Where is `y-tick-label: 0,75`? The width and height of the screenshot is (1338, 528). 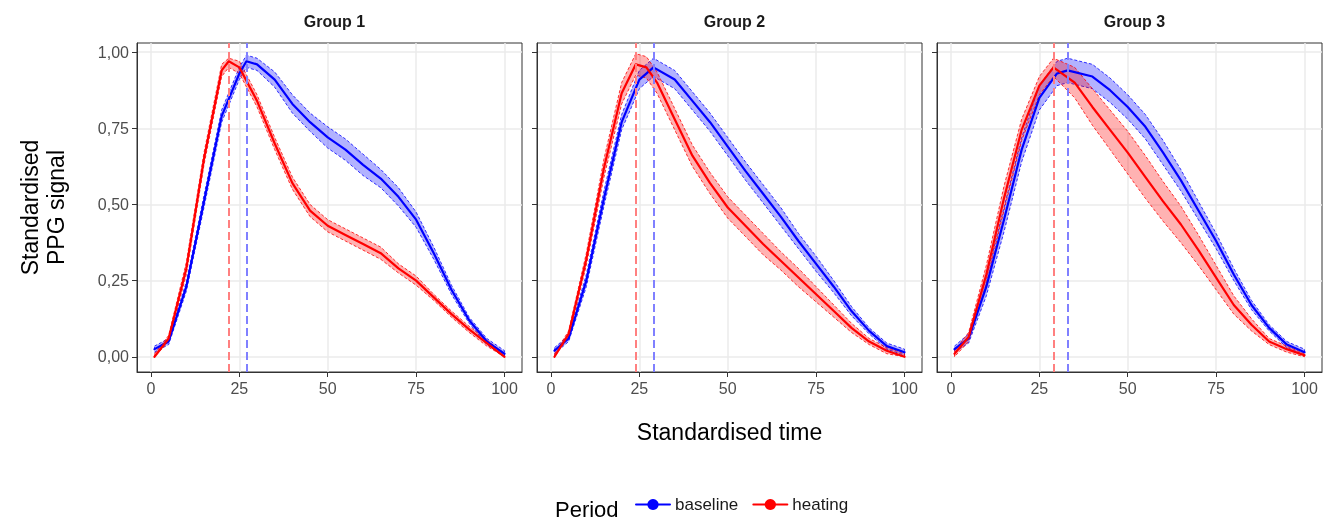 y-tick-label: 0,75 is located at coordinates (113, 128).